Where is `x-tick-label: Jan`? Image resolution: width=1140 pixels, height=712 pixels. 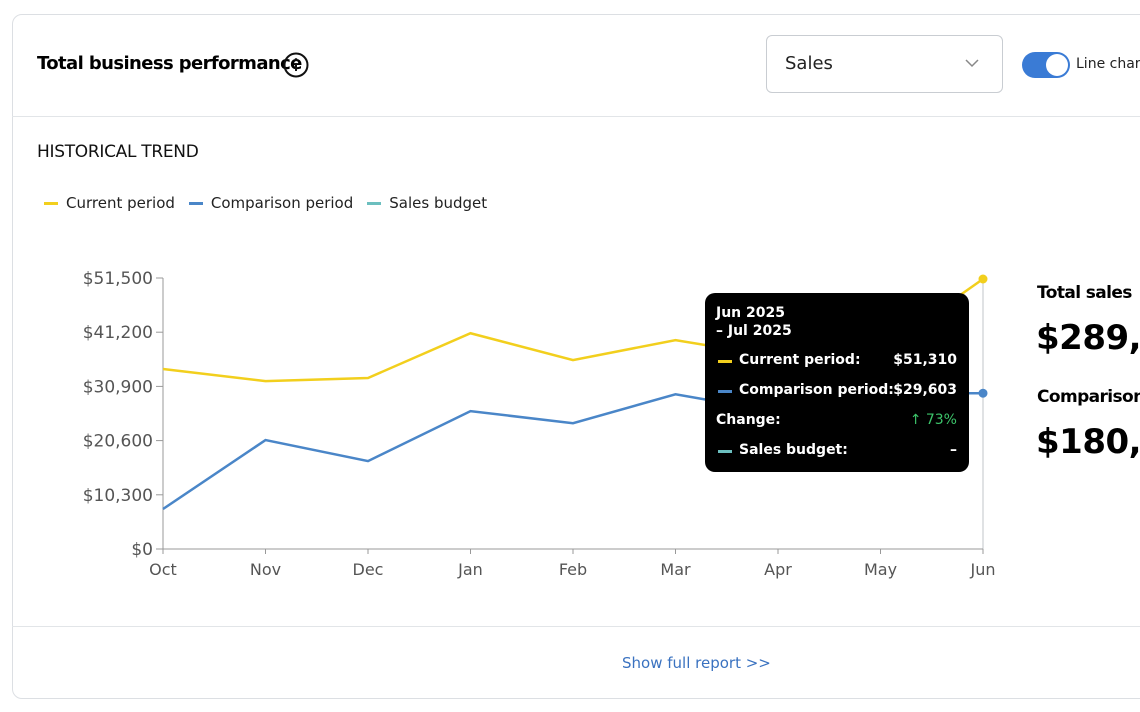 x-tick-label: Jan is located at coordinates (470, 569).